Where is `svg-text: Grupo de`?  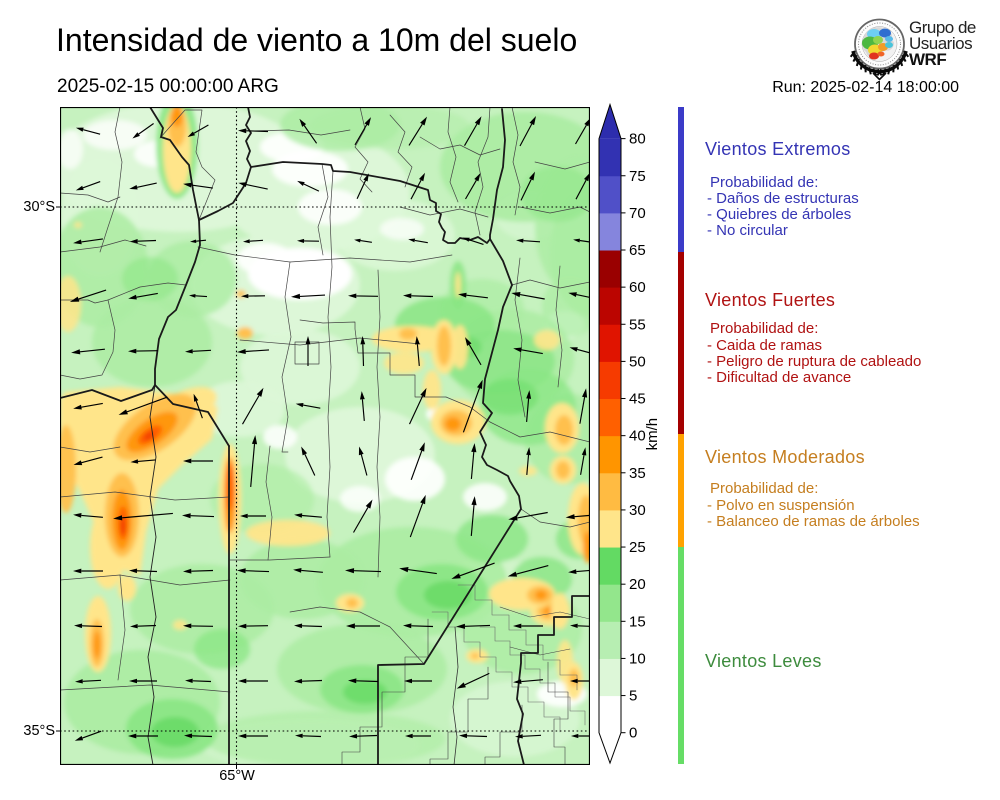 svg-text: Grupo de is located at coordinates (942, 27).